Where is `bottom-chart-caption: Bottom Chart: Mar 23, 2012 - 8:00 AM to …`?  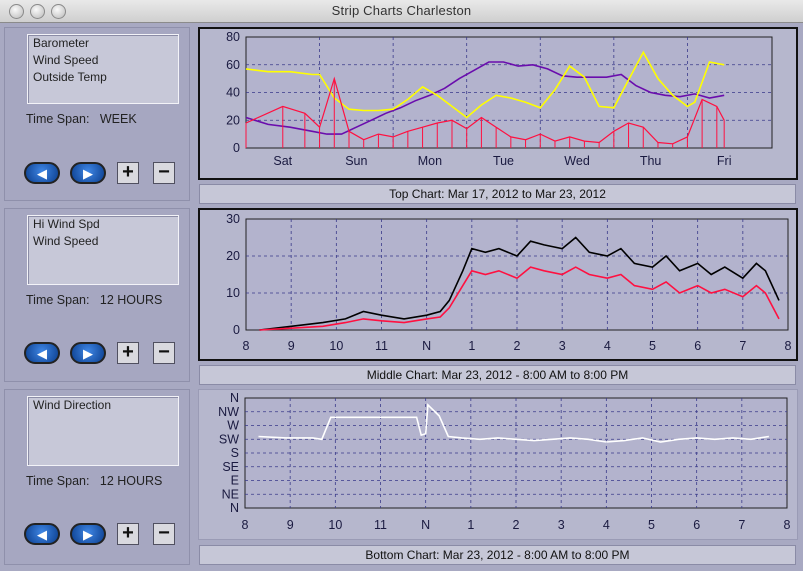
bottom-chart-caption: Bottom Chart: Mar 23, 2012 - 8:00 AM to … is located at coordinates (497, 555).